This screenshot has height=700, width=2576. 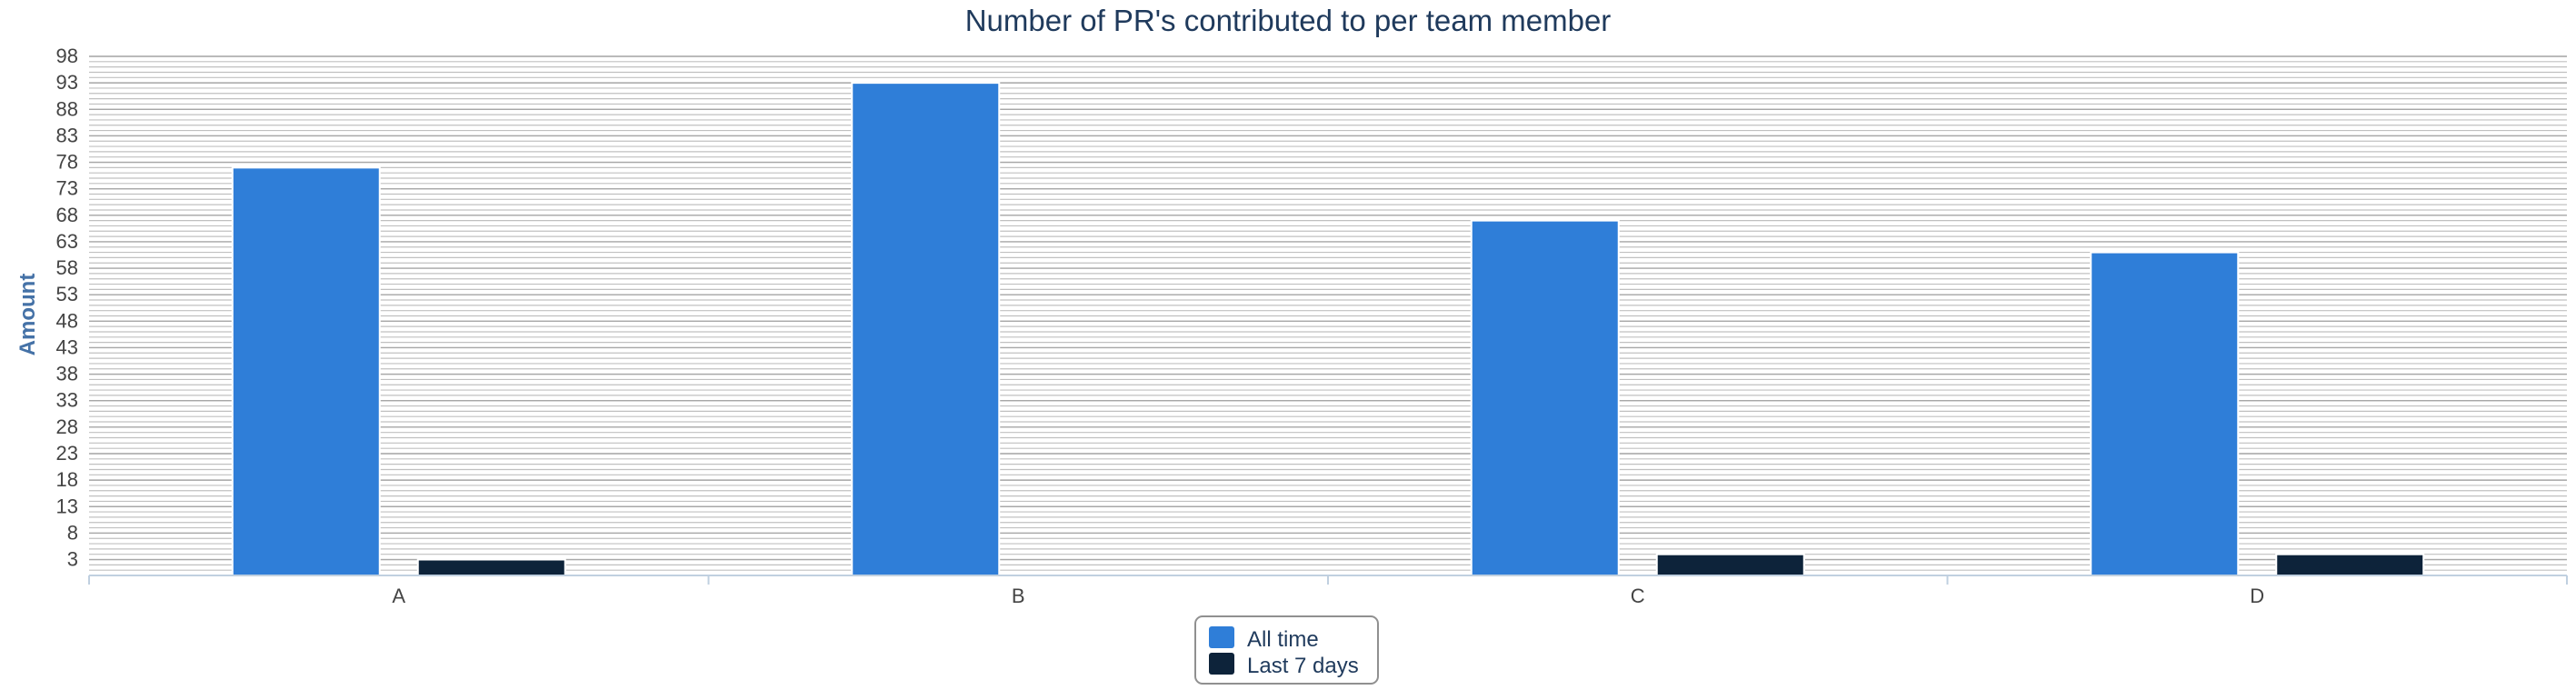 What do you see at coordinates (67, 108) in the screenshot?
I see `y-tick-label: 88` at bounding box center [67, 108].